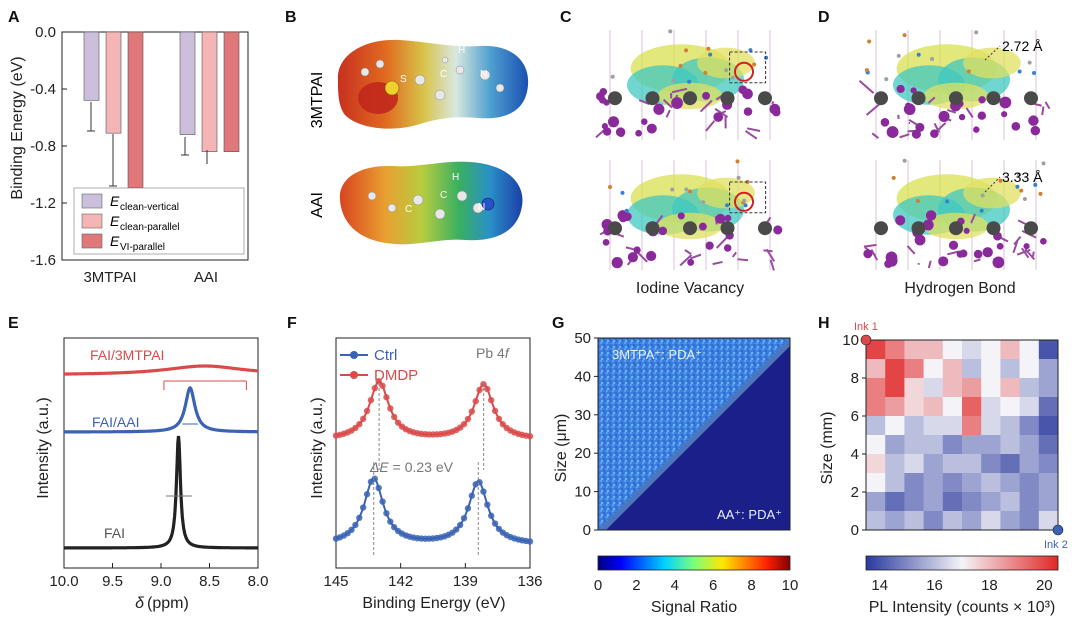  I want to click on f-xtick-label: 139, so click(465, 581).